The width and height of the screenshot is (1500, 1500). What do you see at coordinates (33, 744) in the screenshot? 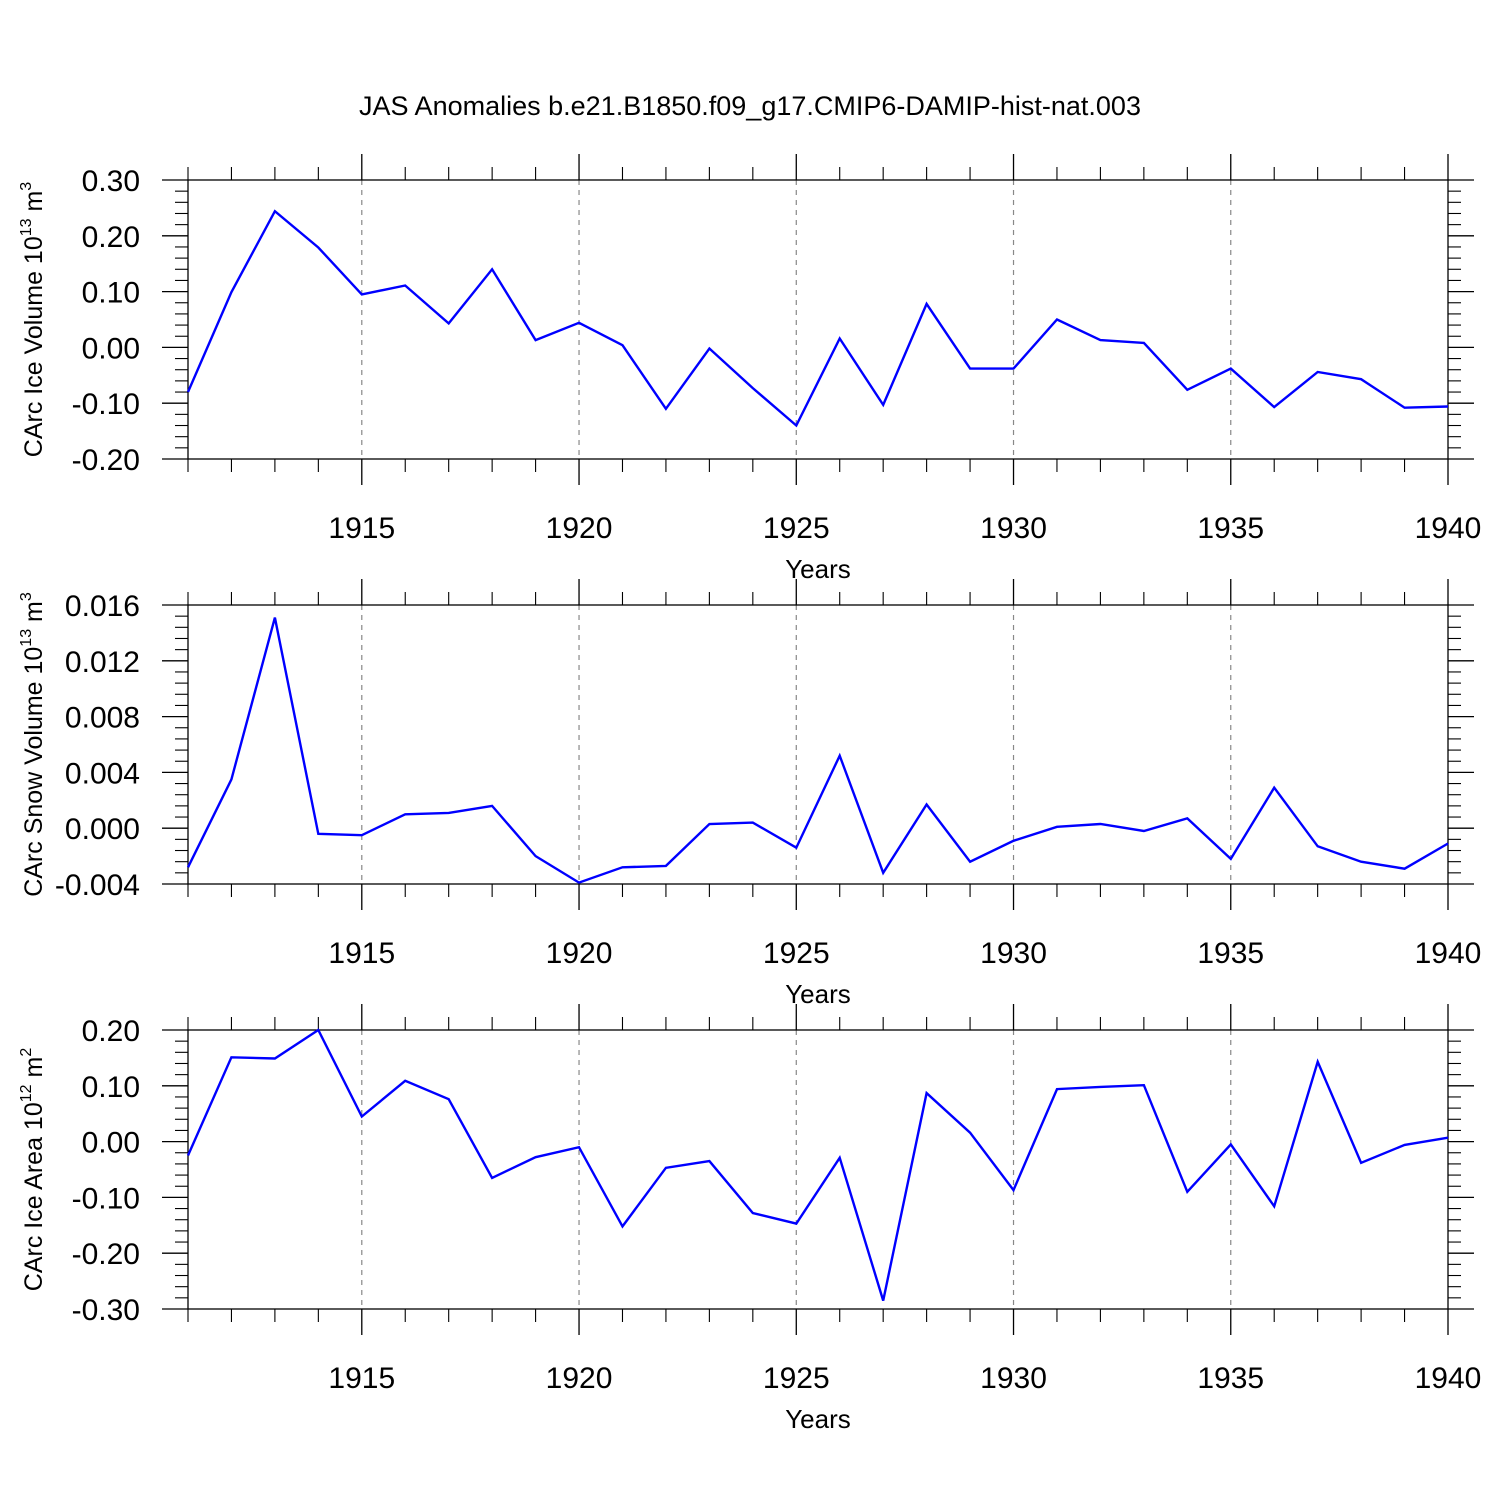
I see `y-axis-label: CArc Snow Volume 1013 m3` at bounding box center [33, 744].